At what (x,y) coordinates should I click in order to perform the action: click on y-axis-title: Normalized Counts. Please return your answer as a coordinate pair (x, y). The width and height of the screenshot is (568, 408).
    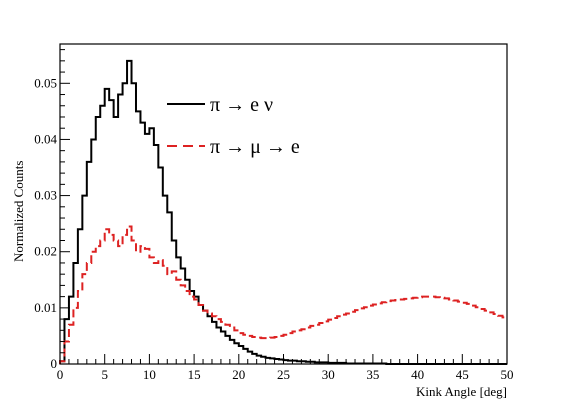
    Looking at the image, I should click on (18, 211).